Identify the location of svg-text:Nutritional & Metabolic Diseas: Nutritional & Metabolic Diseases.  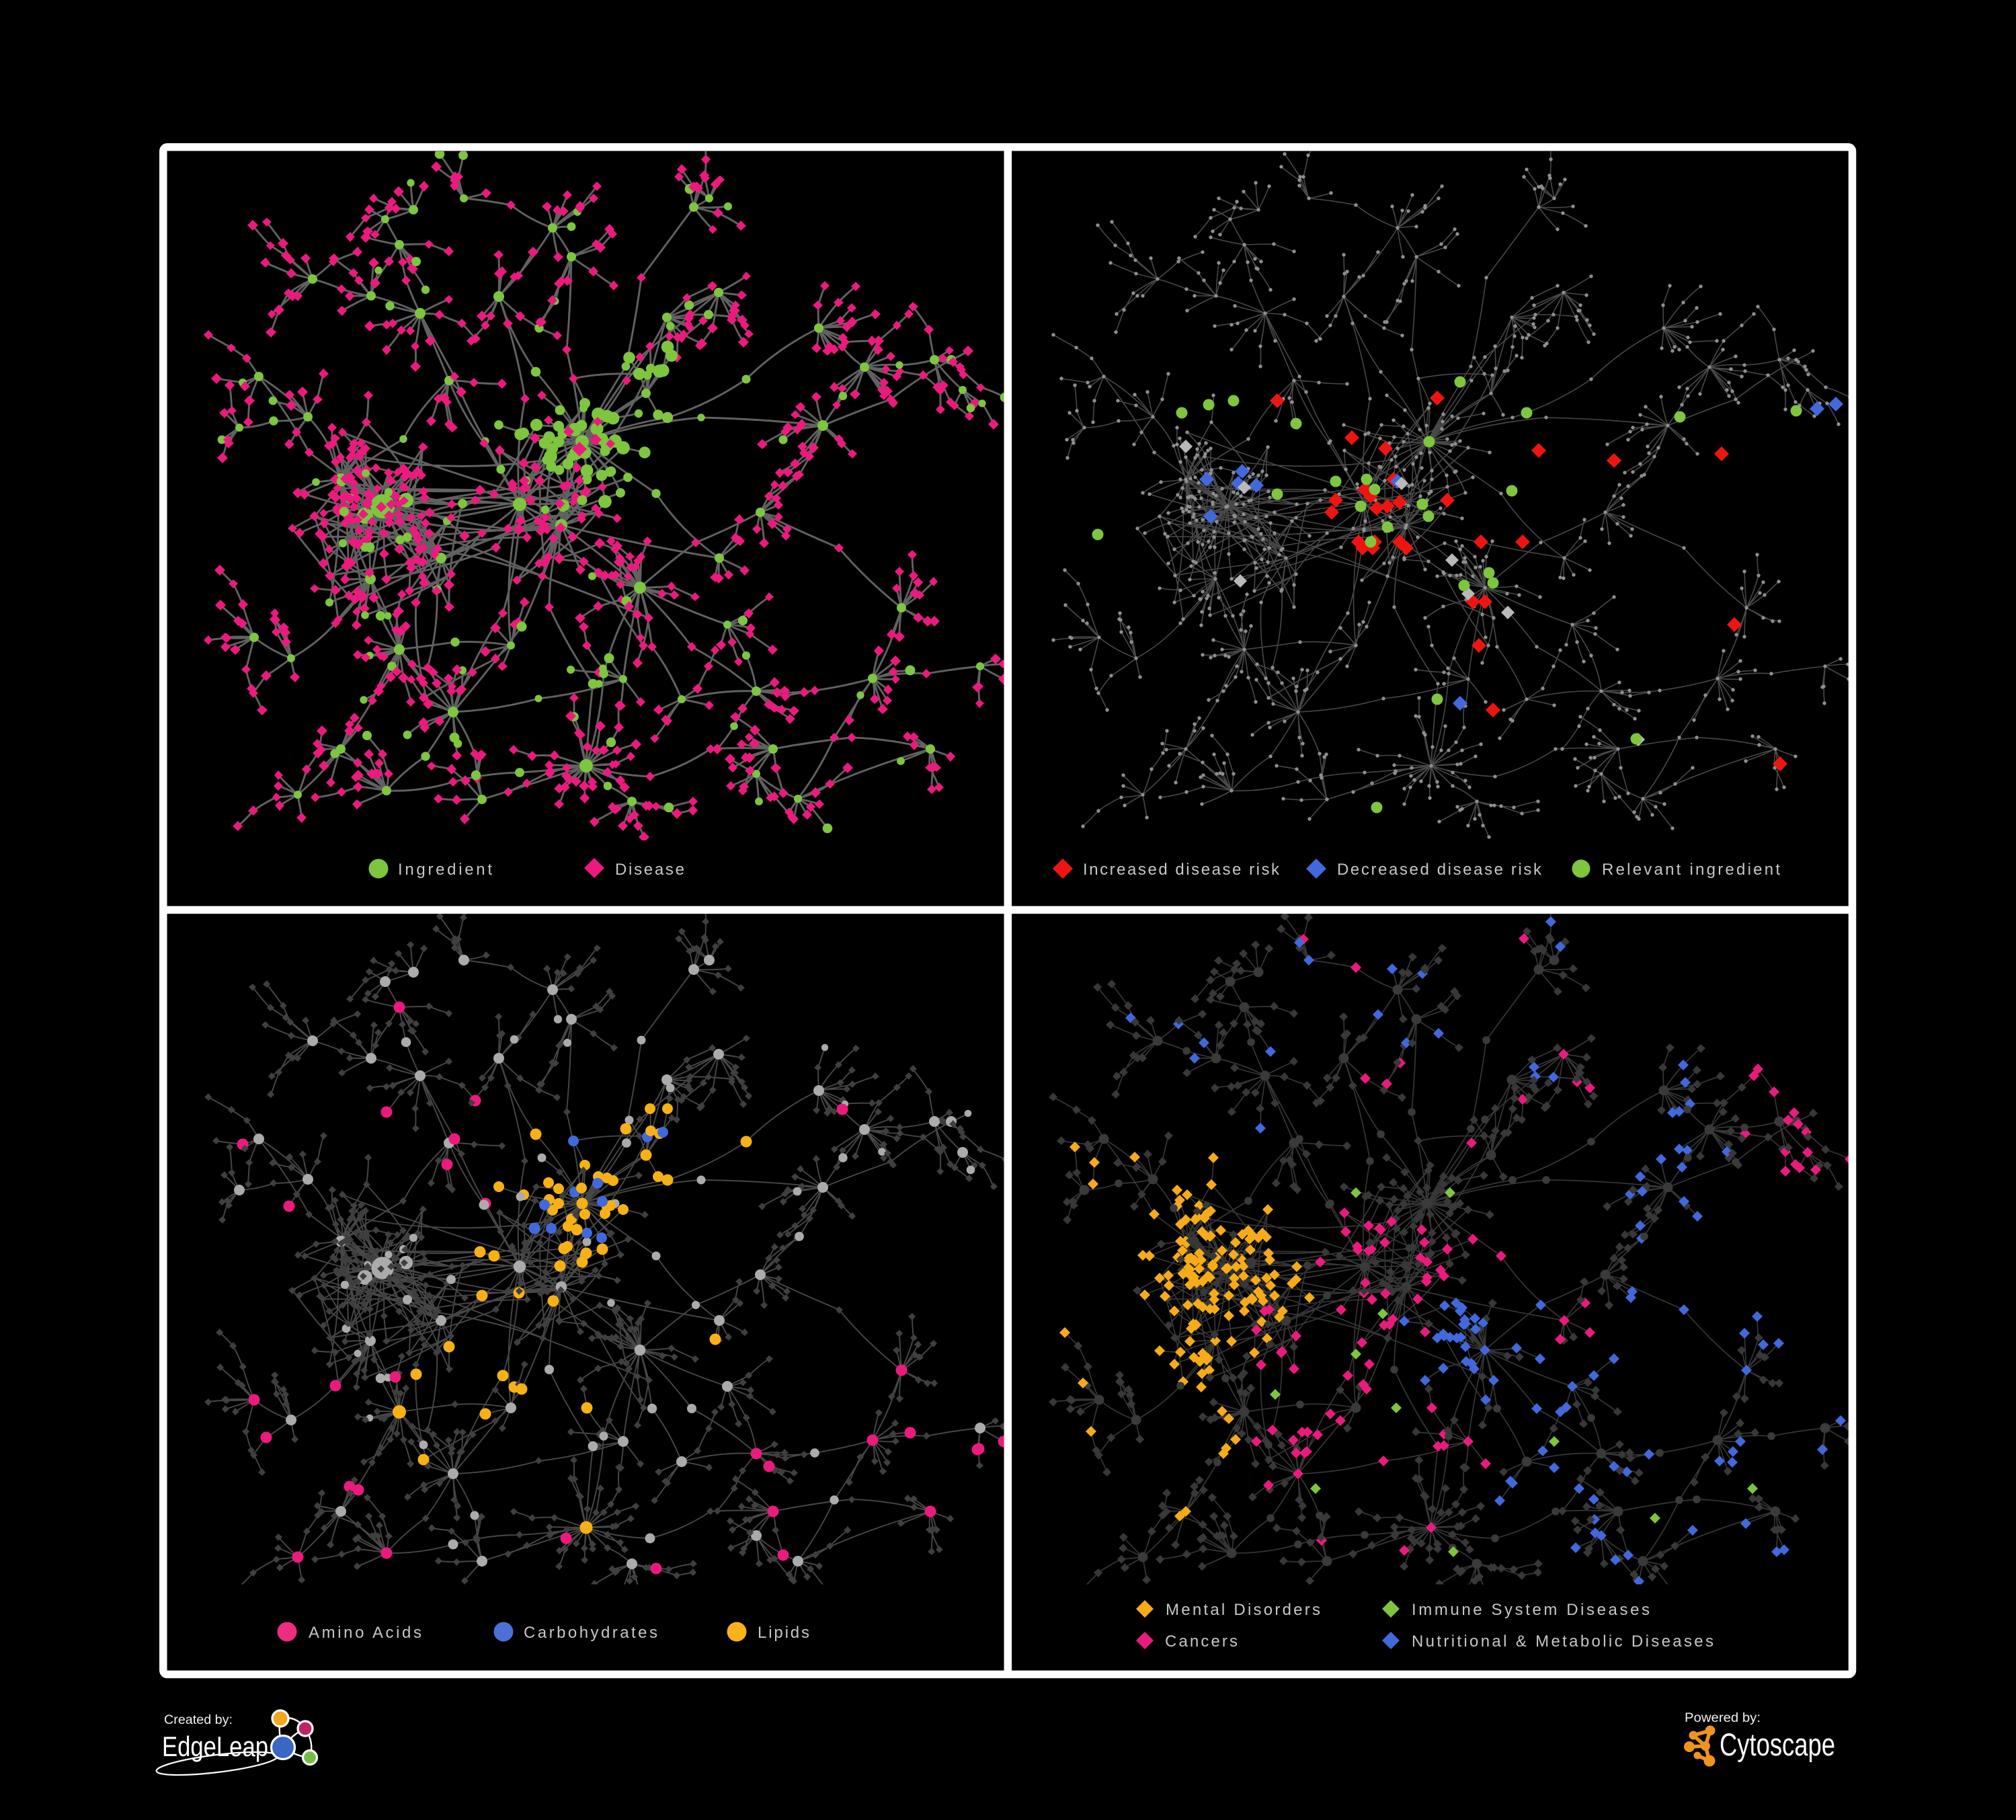
(1562, 1641).